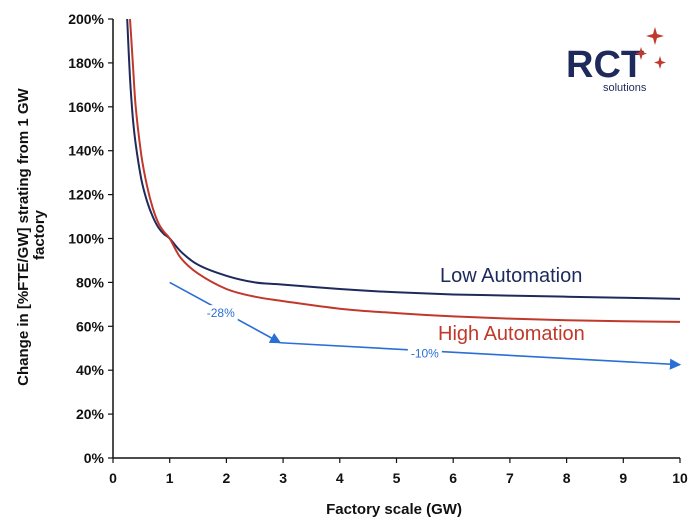 This screenshot has height=520, width=690. What do you see at coordinates (86, 151) in the screenshot?
I see `y-tick-label: 140%` at bounding box center [86, 151].